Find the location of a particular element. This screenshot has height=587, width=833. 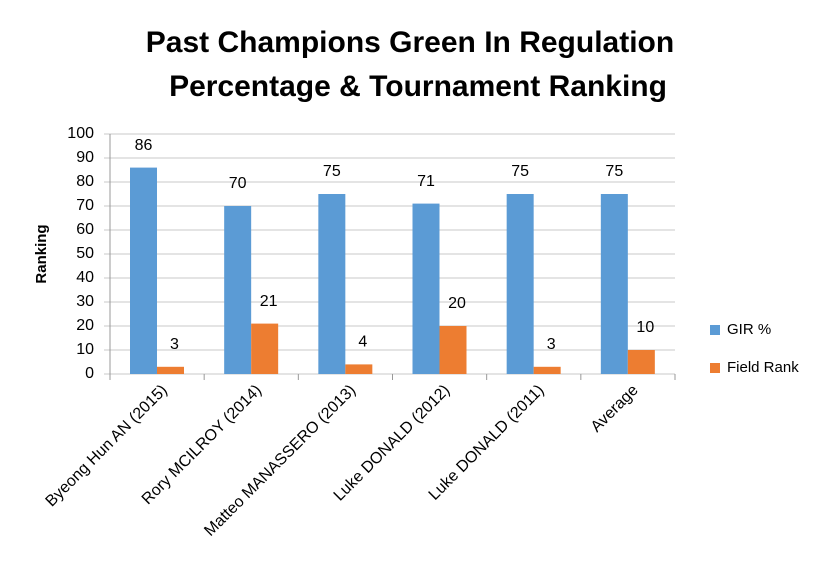

data-label: 10 is located at coordinates (645, 327).